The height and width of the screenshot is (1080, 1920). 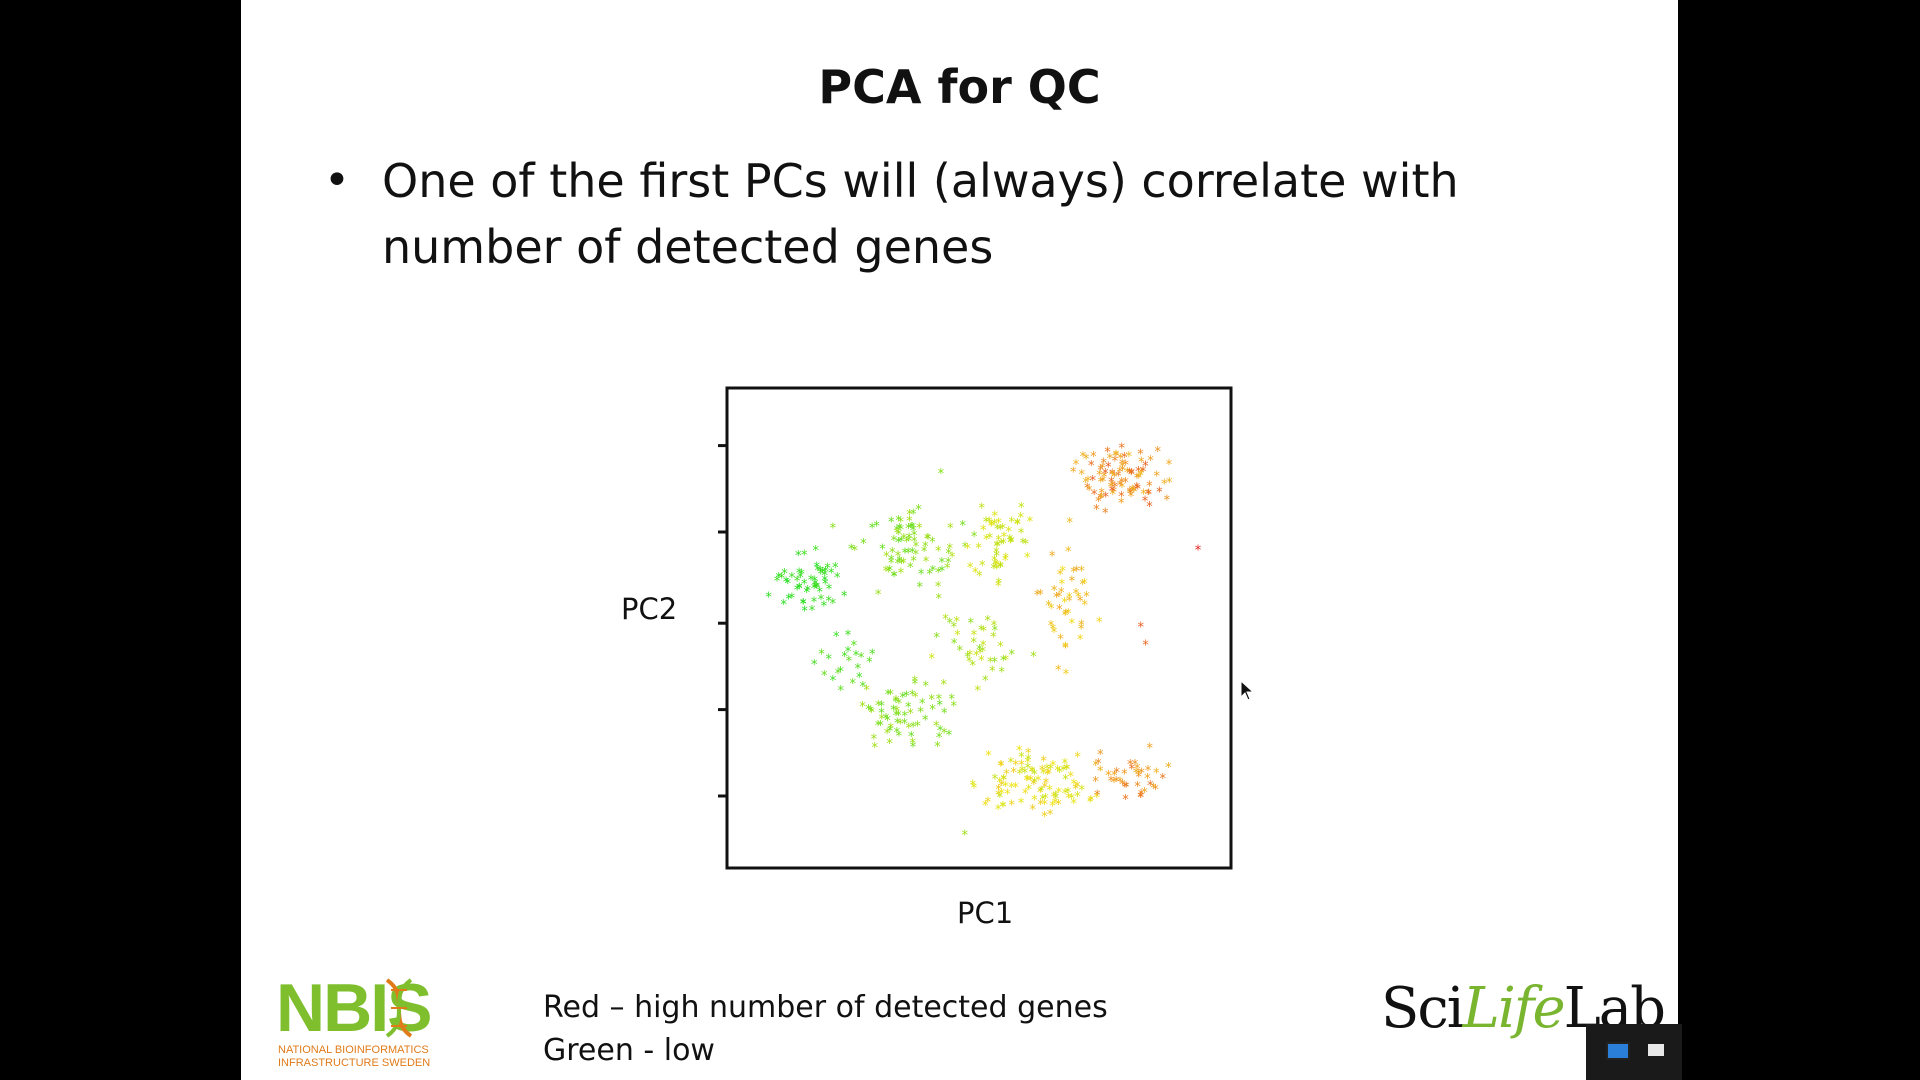 I want to click on window-icon, so click(x=1618, y=1051).